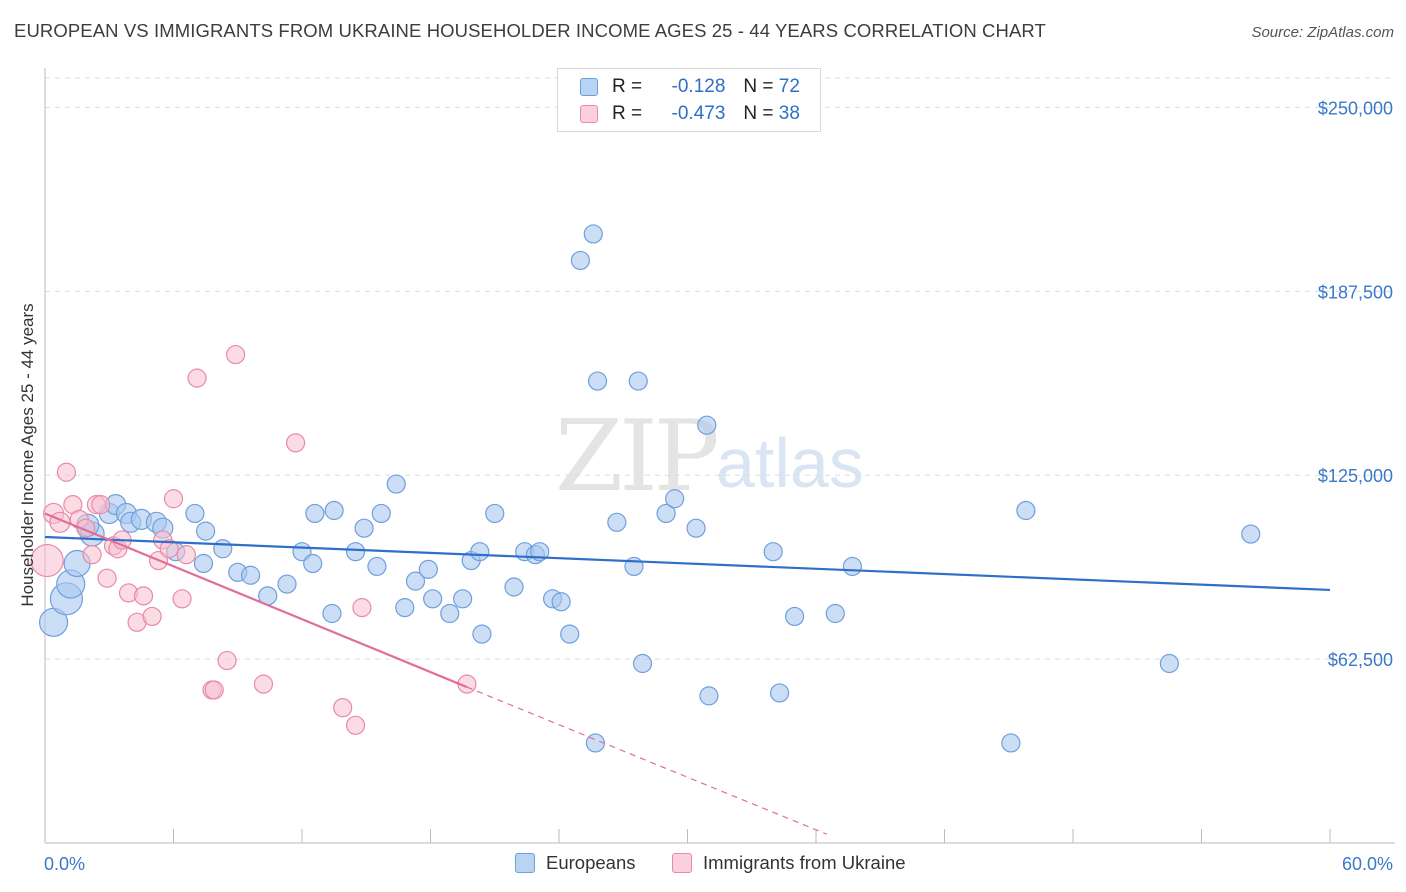  Describe the element at coordinates (64, 864) in the screenshot. I see `x-tick-label: 0.0%` at that location.